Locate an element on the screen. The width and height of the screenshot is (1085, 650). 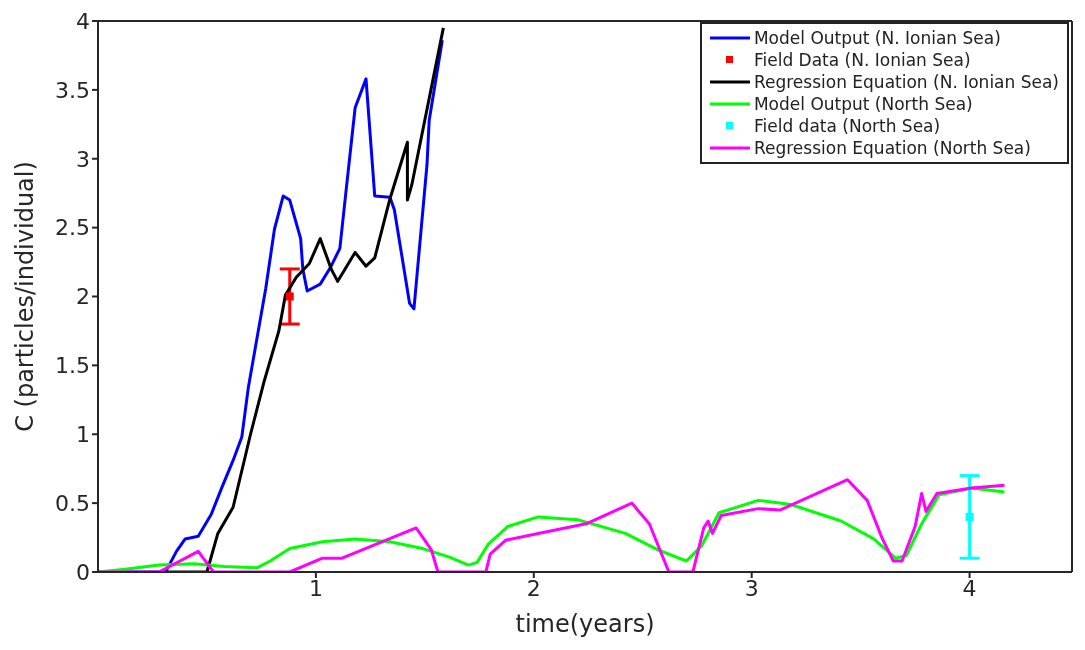
y-tick-label: 4 is located at coordinates (83, 21).